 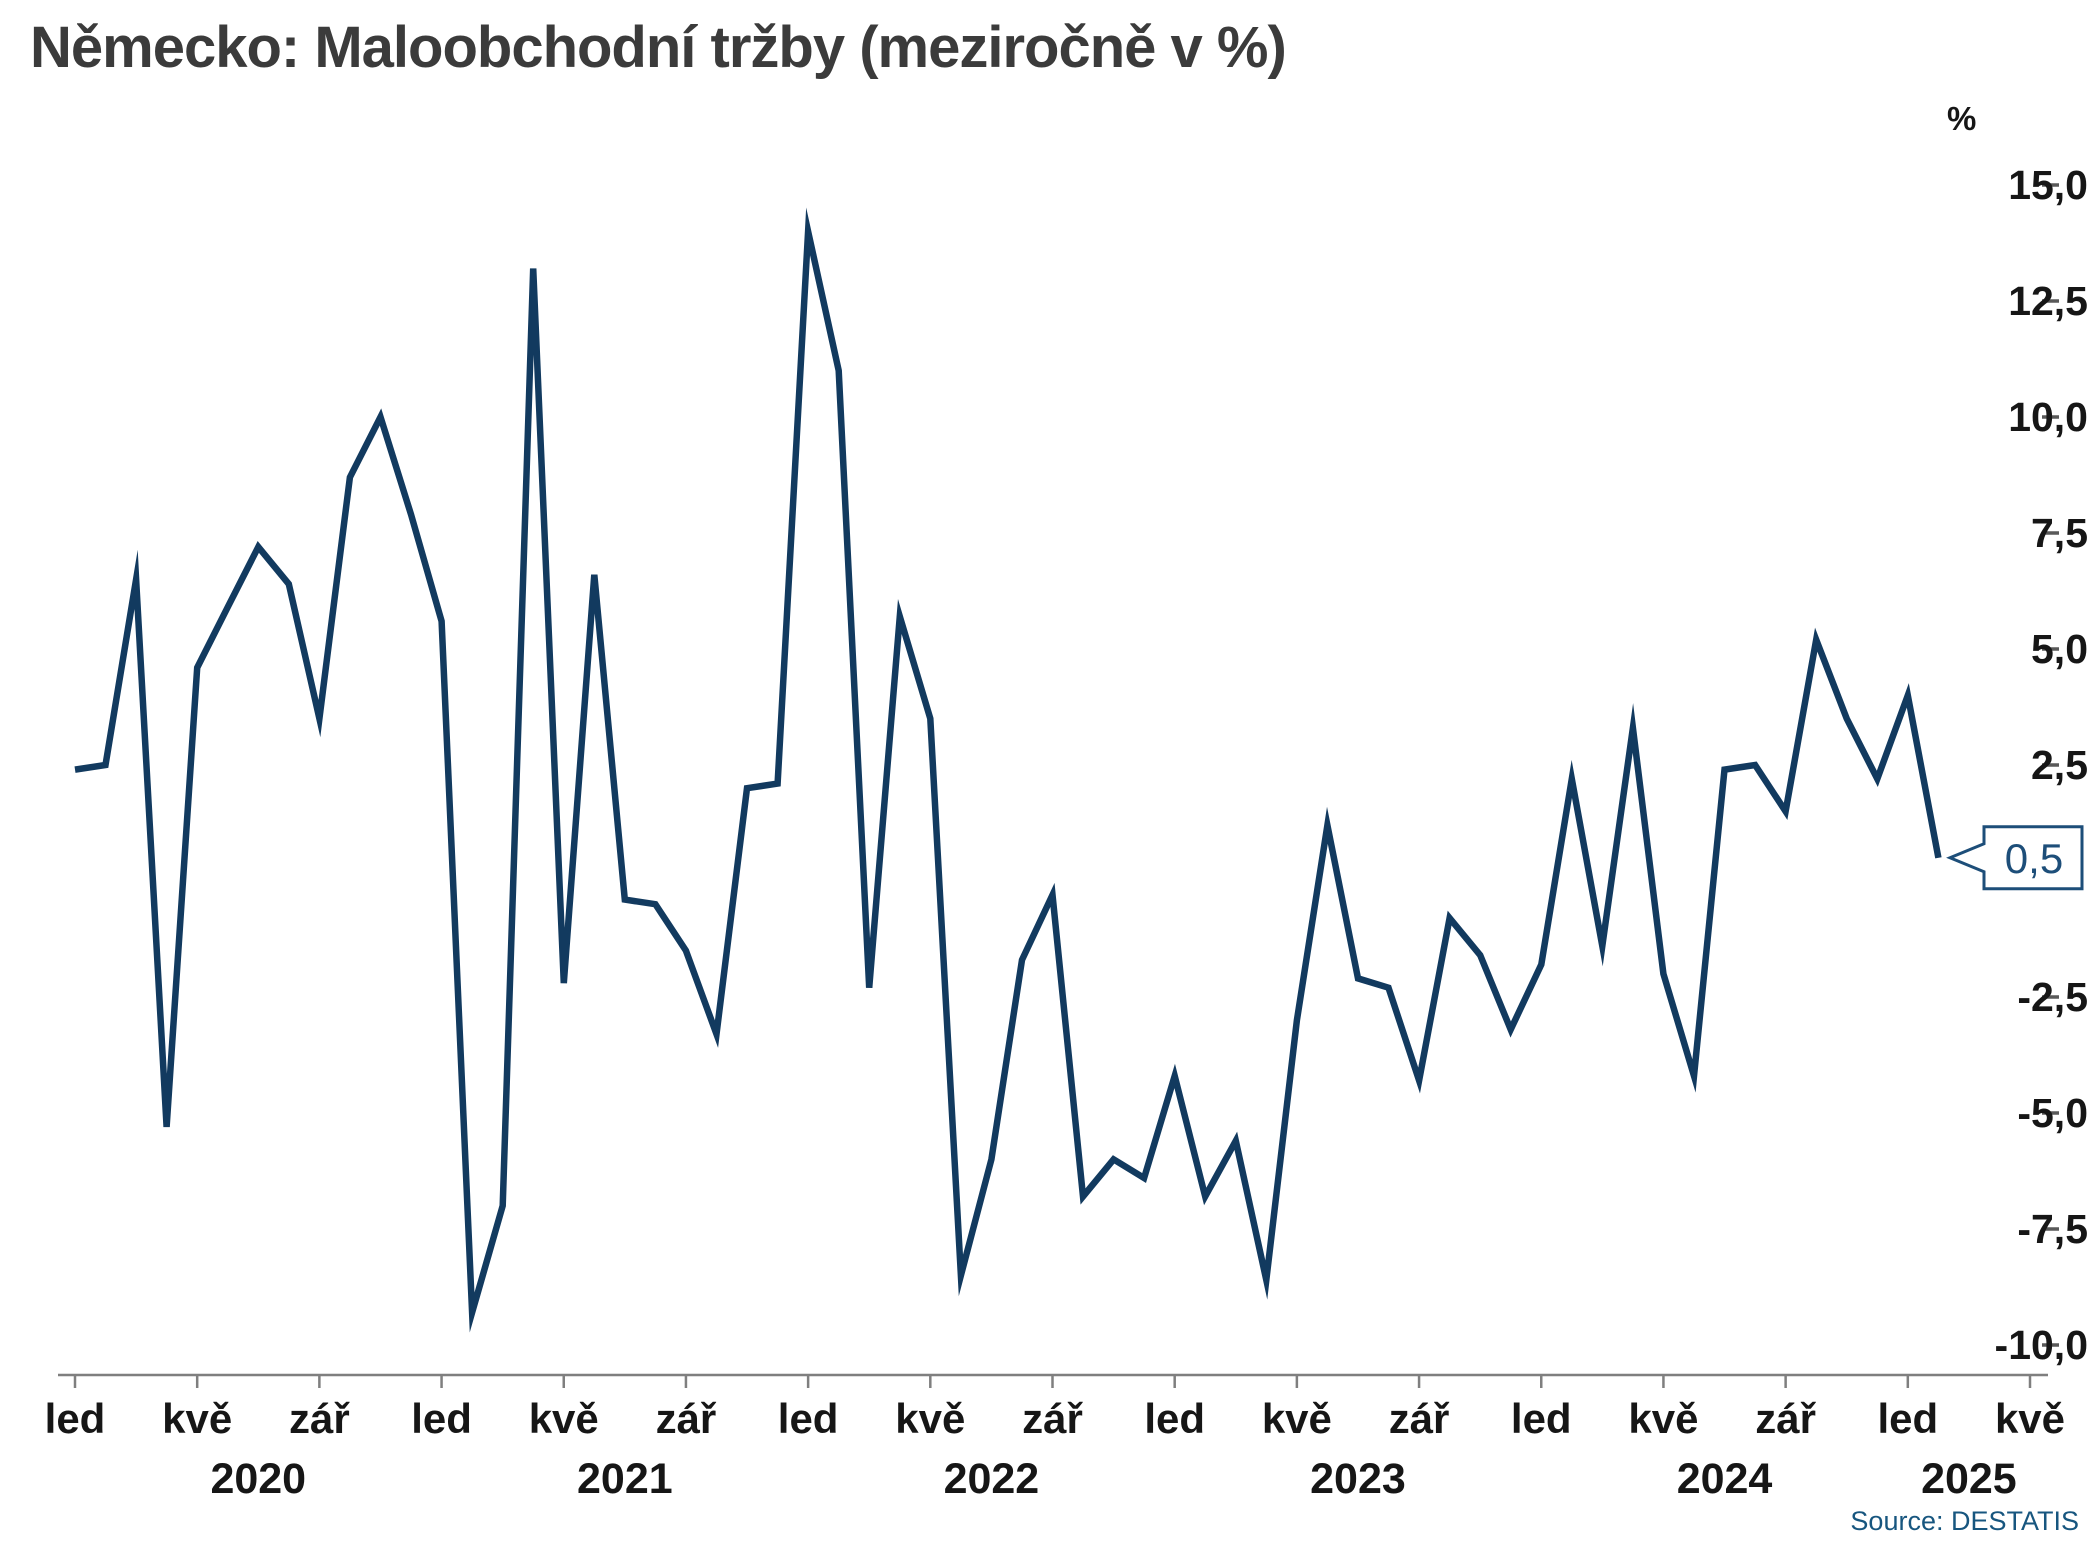 I want to click on year-label: 2021, so click(x=625, y=1479).